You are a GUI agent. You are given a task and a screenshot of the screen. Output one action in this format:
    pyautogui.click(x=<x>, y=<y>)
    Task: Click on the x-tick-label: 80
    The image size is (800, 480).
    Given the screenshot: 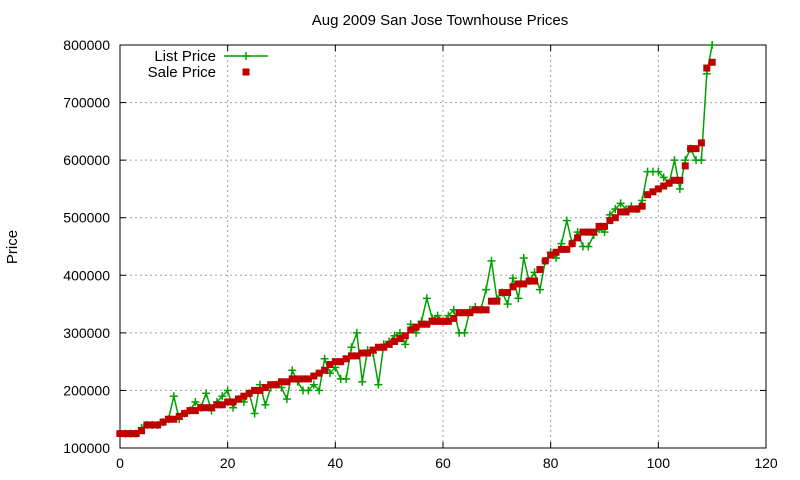 What is the action you would take?
    pyautogui.click(x=551, y=463)
    